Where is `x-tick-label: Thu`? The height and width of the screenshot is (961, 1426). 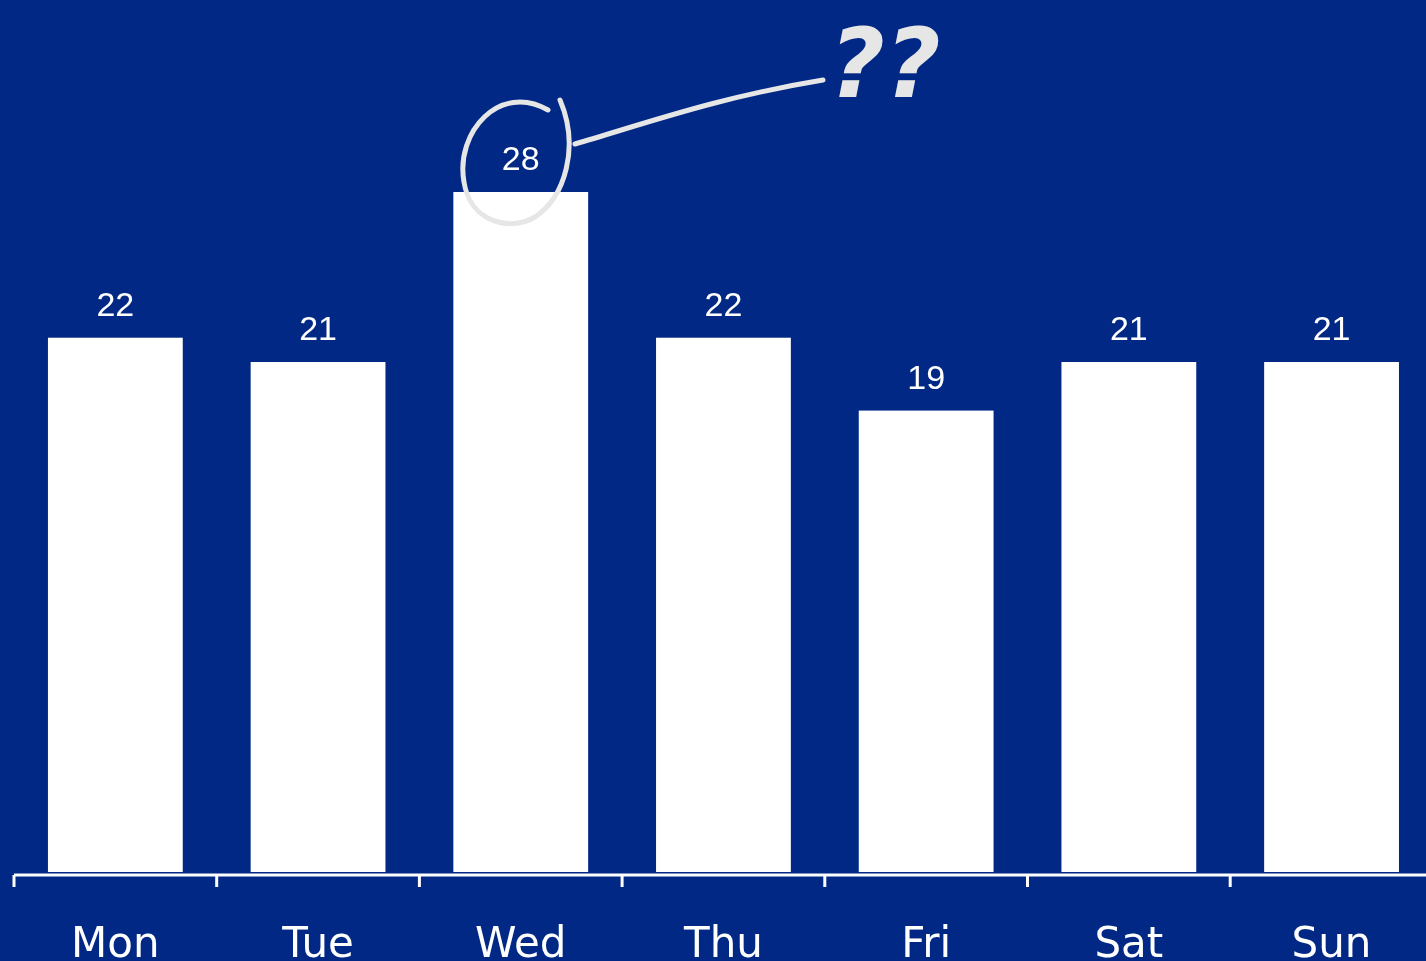 x-tick-label: Thu is located at coordinates (723, 939).